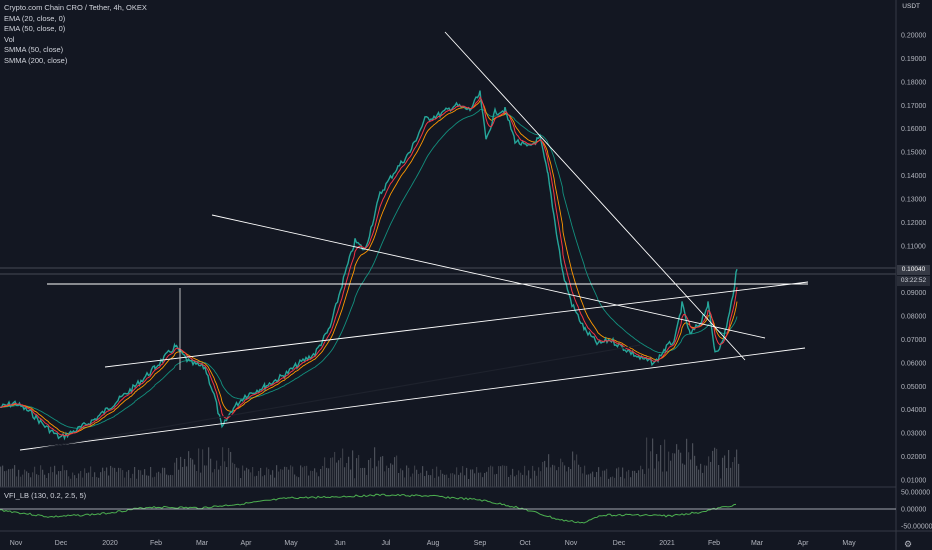 The image size is (932, 550). What do you see at coordinates (913, 176) in the screenshot?
I see `price-tick-label: 0.14000` at bounding box center [913, 176].